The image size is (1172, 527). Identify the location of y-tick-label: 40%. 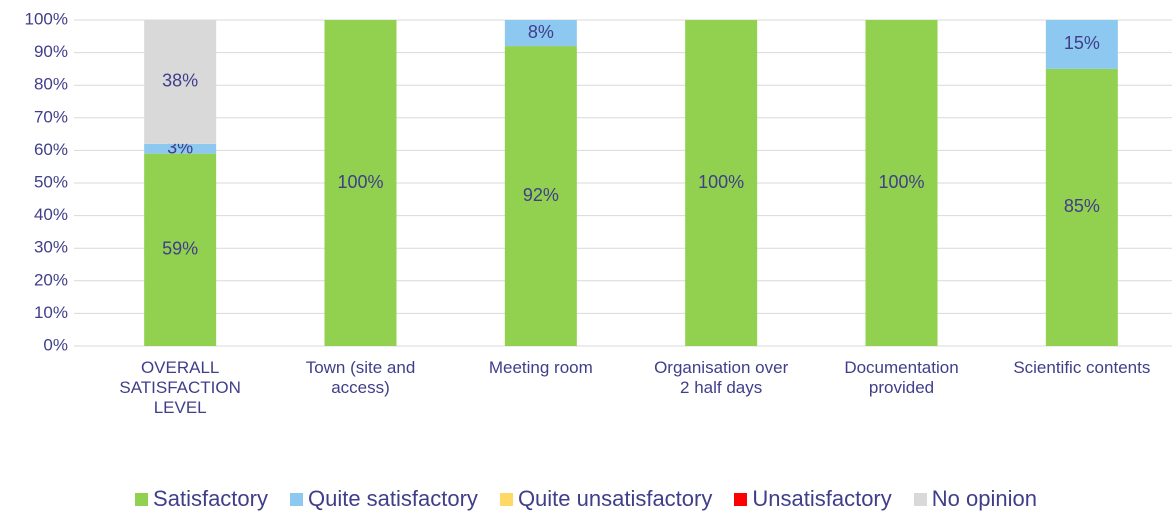
(51, 214).